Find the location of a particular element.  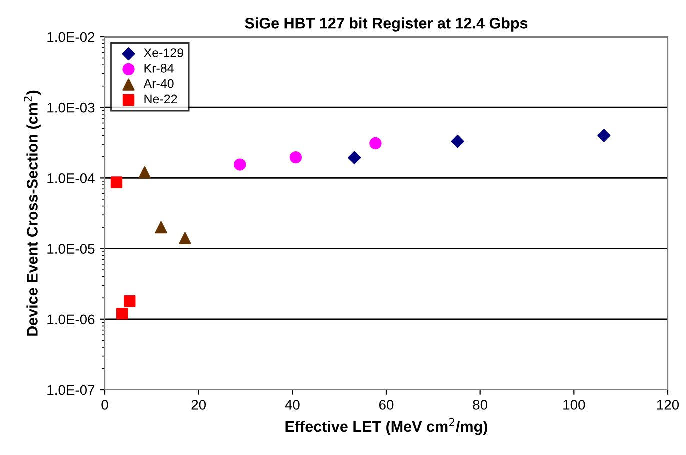

legend-label: Ar-40 is located at coordinates (159, 83).